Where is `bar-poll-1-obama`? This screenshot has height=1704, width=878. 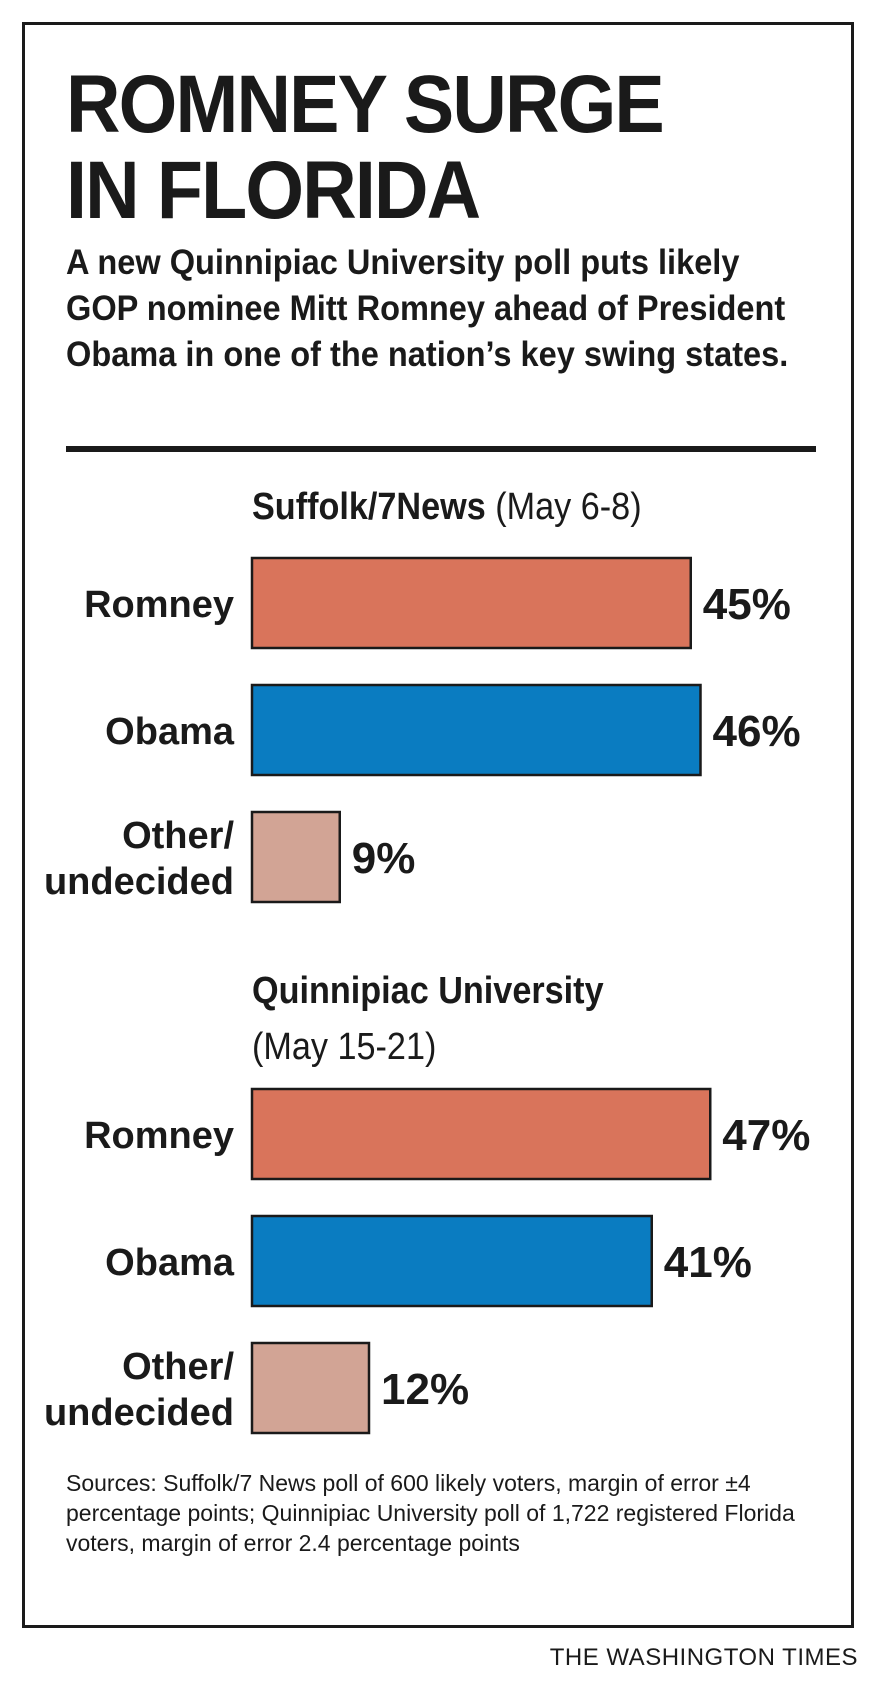
bar-poll-1-obama is located at coordinates (476, 730).